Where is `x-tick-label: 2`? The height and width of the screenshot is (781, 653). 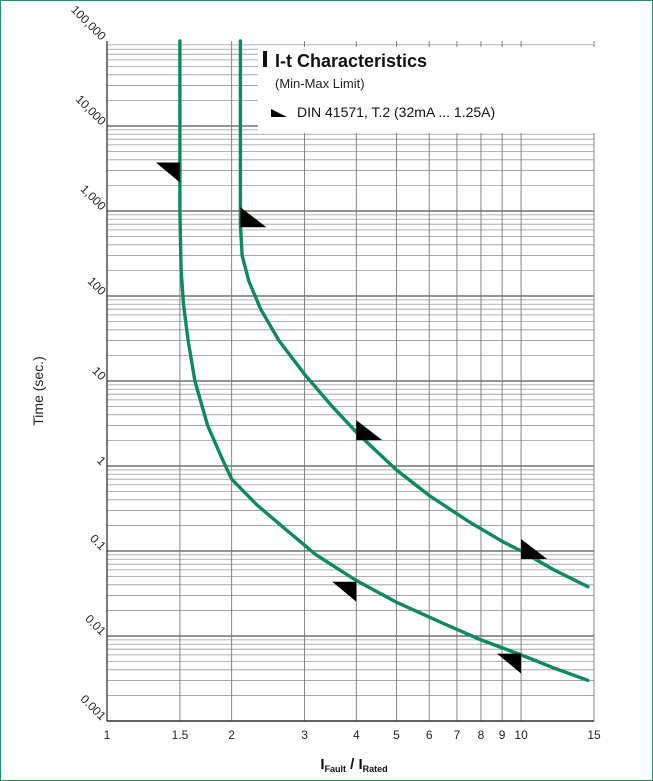
x-tick-label: 2 is located at coordinates (231, 735).